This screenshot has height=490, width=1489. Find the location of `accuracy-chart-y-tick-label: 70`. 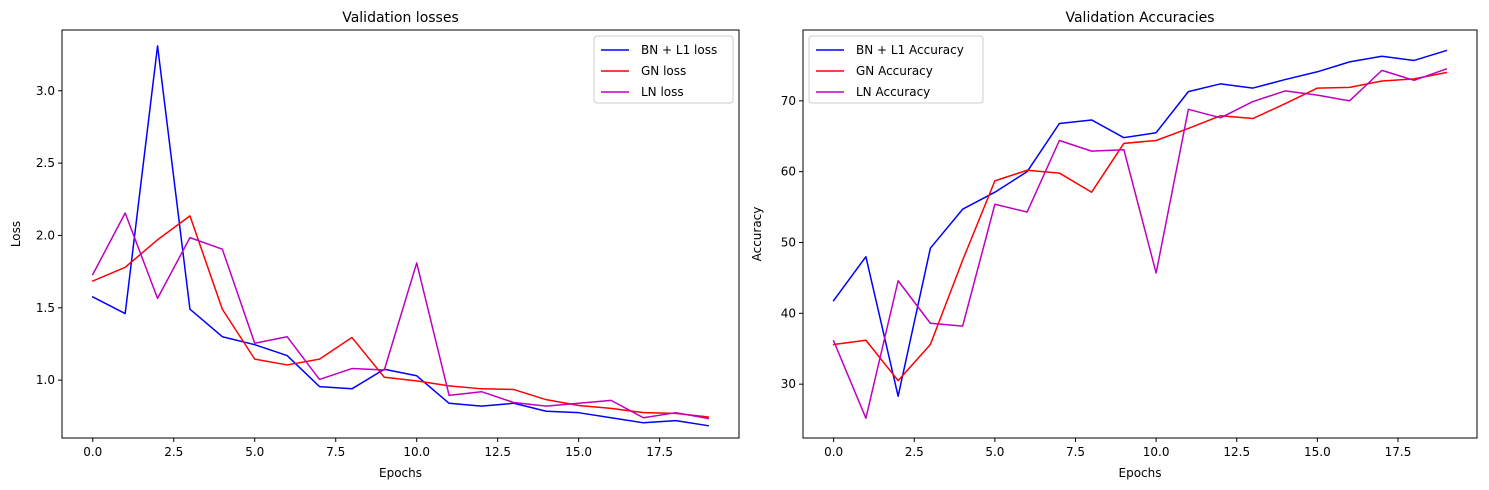

accuracy-chart-y-tick-label: 70 is located at coordinates (788, 101).